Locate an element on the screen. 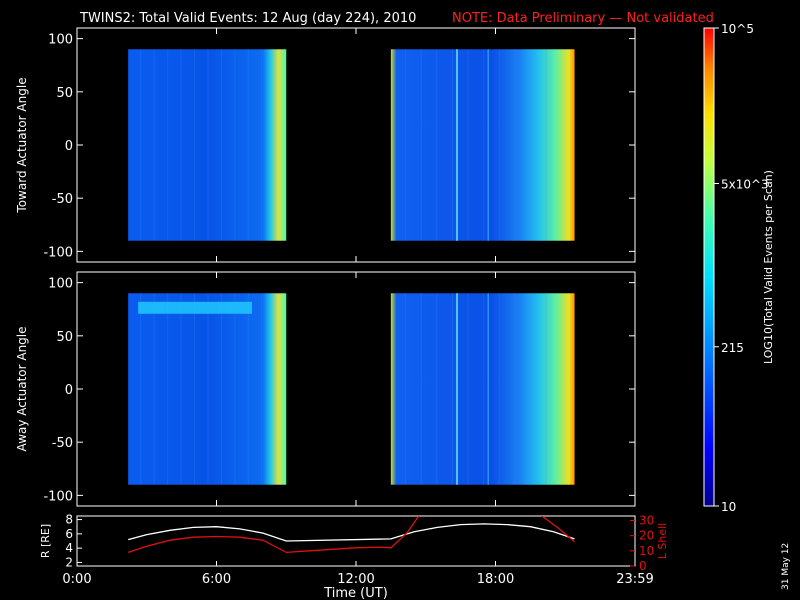 The image size is (800, 600). right-tick-label: 0 is located at coordinates (643, 566).